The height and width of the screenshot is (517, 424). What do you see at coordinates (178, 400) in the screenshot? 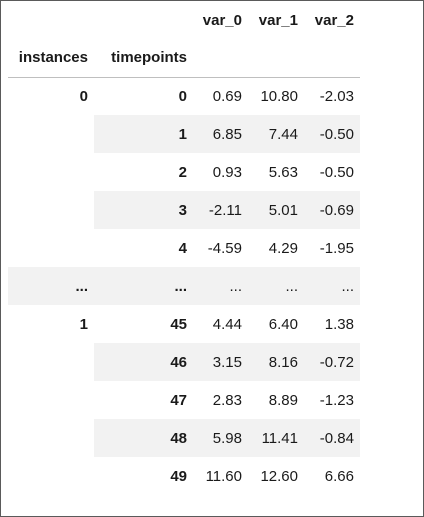
I see `timepoint-index-cell: 47` at bounding box center [178, 400].